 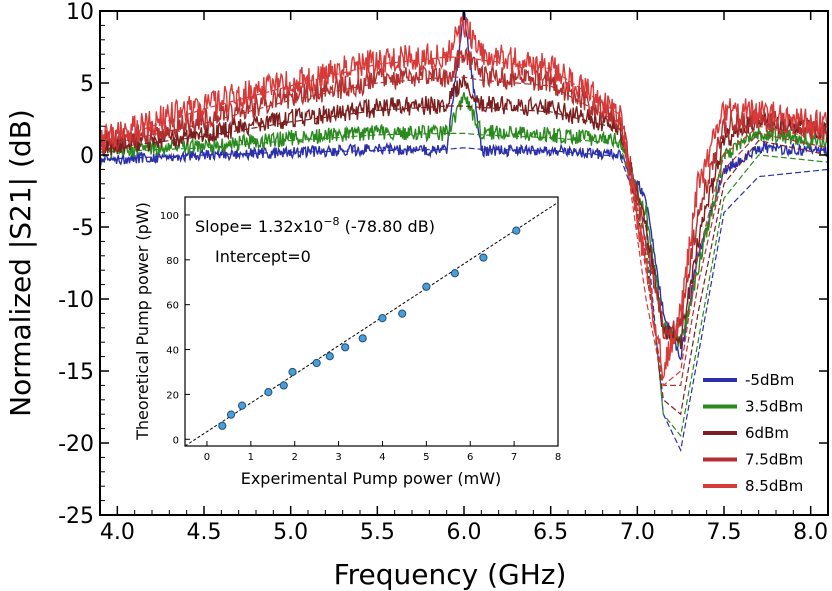 What do you see at coordinates (80, 12) in the screenshot?
I see `y-tick-label: 10` at bounding box center [80, 12].